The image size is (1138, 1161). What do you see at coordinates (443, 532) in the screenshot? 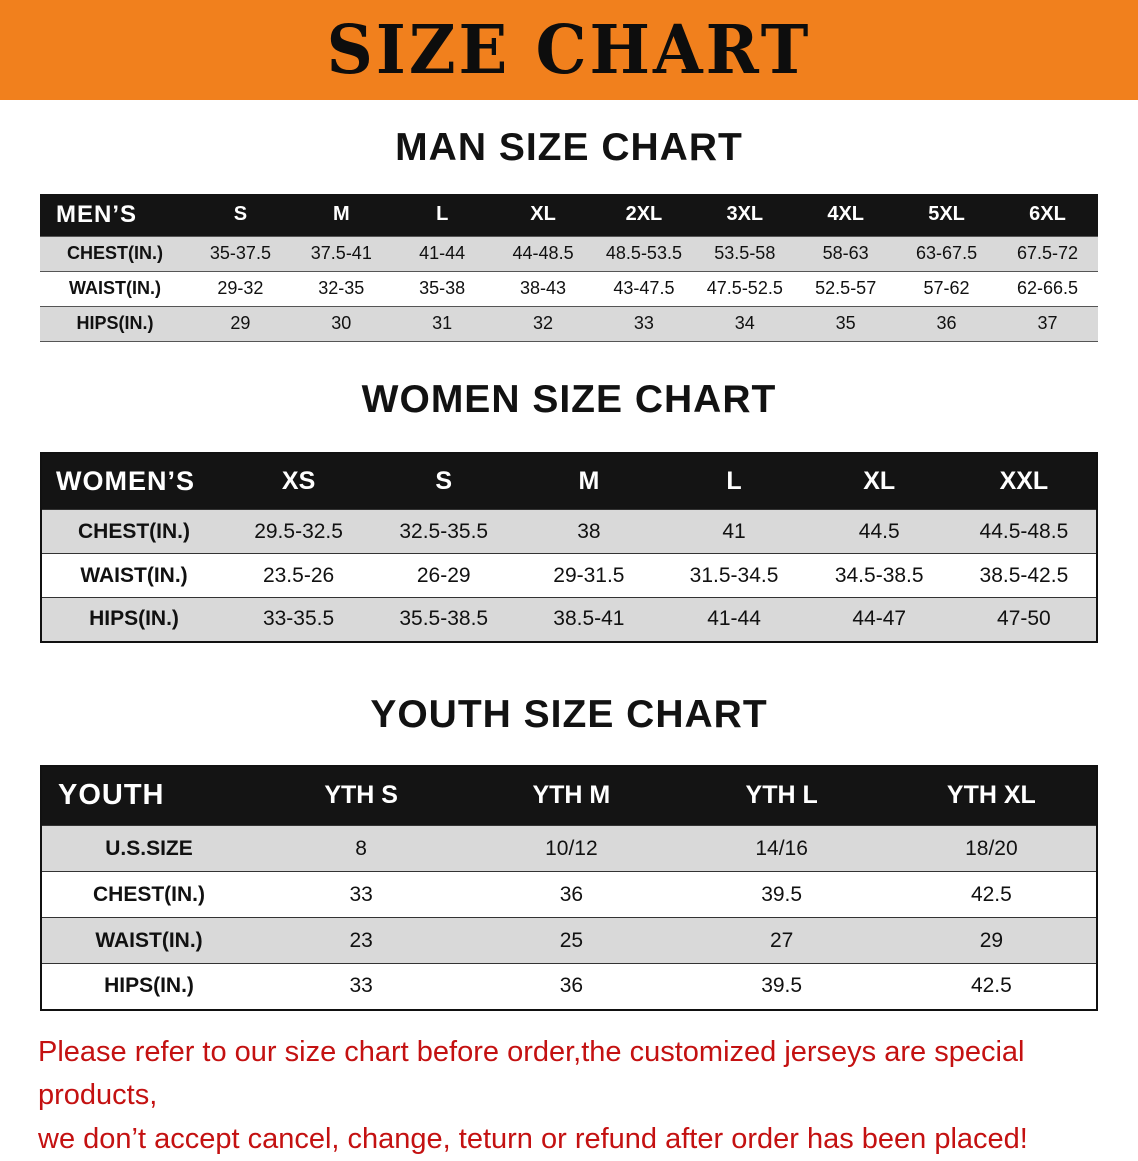
I see `size-value: 32.5-35.5` at bounding box center [443, 532].